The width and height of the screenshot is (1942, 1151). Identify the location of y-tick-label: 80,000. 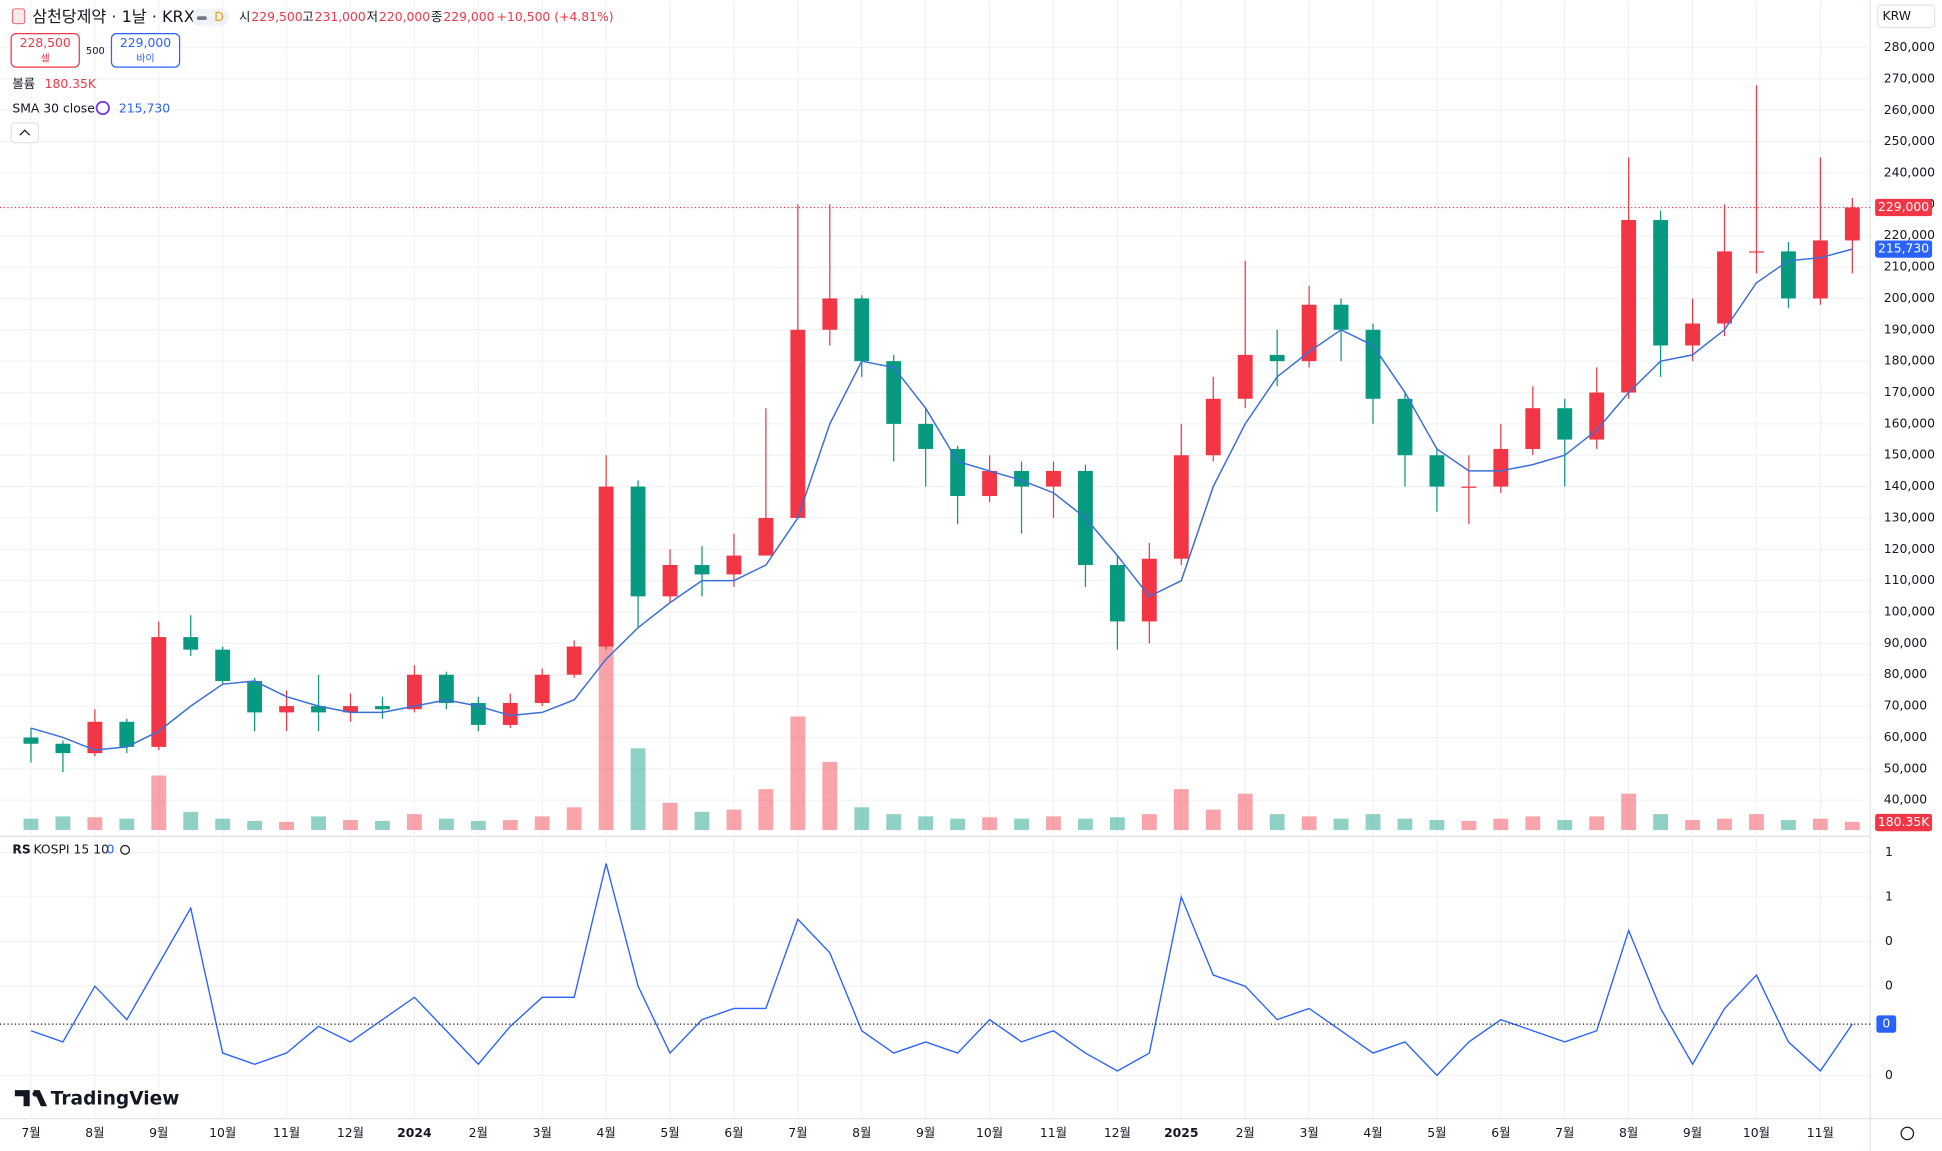
(1905, 674).